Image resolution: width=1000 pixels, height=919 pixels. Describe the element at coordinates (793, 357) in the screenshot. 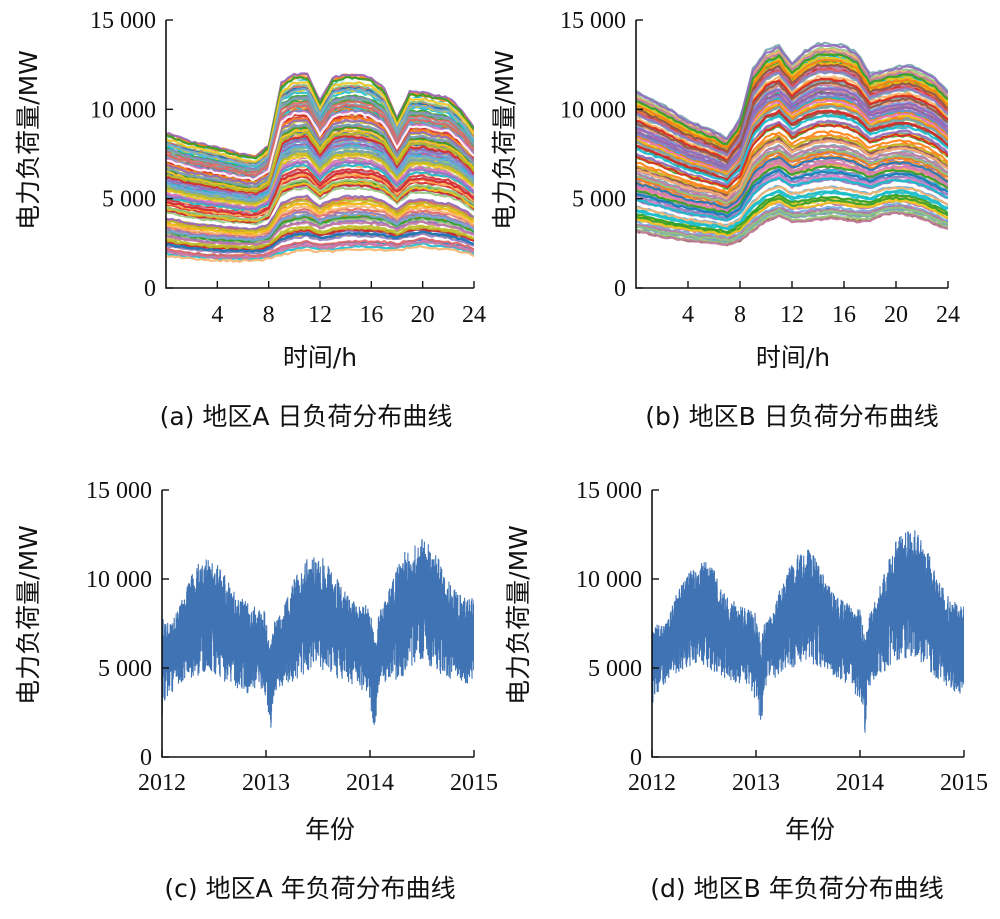

I see `panel-b-xlabel: 时间/h` at that location.